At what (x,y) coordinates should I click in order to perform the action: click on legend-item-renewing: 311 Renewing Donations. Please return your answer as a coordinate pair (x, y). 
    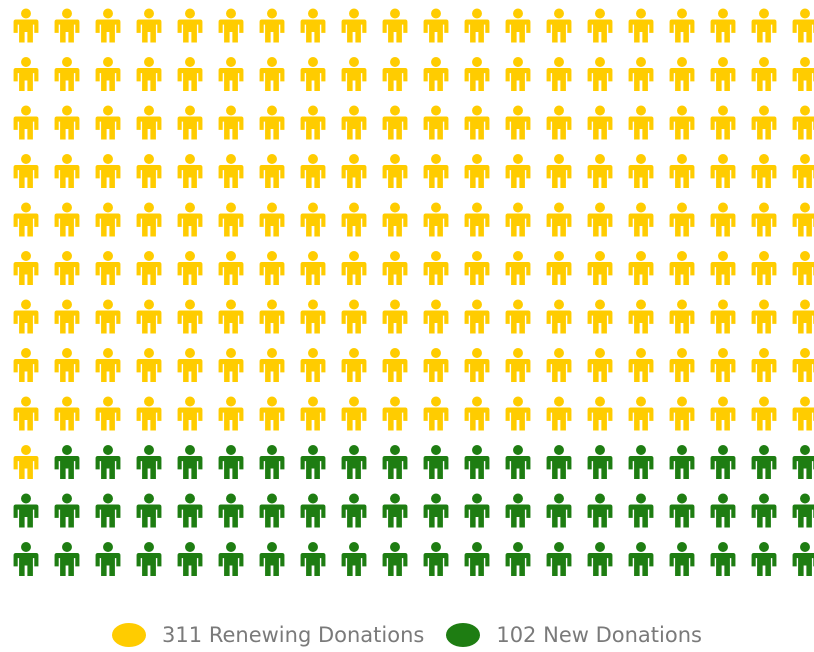
    Looking at the image, I should click on (268, 635).